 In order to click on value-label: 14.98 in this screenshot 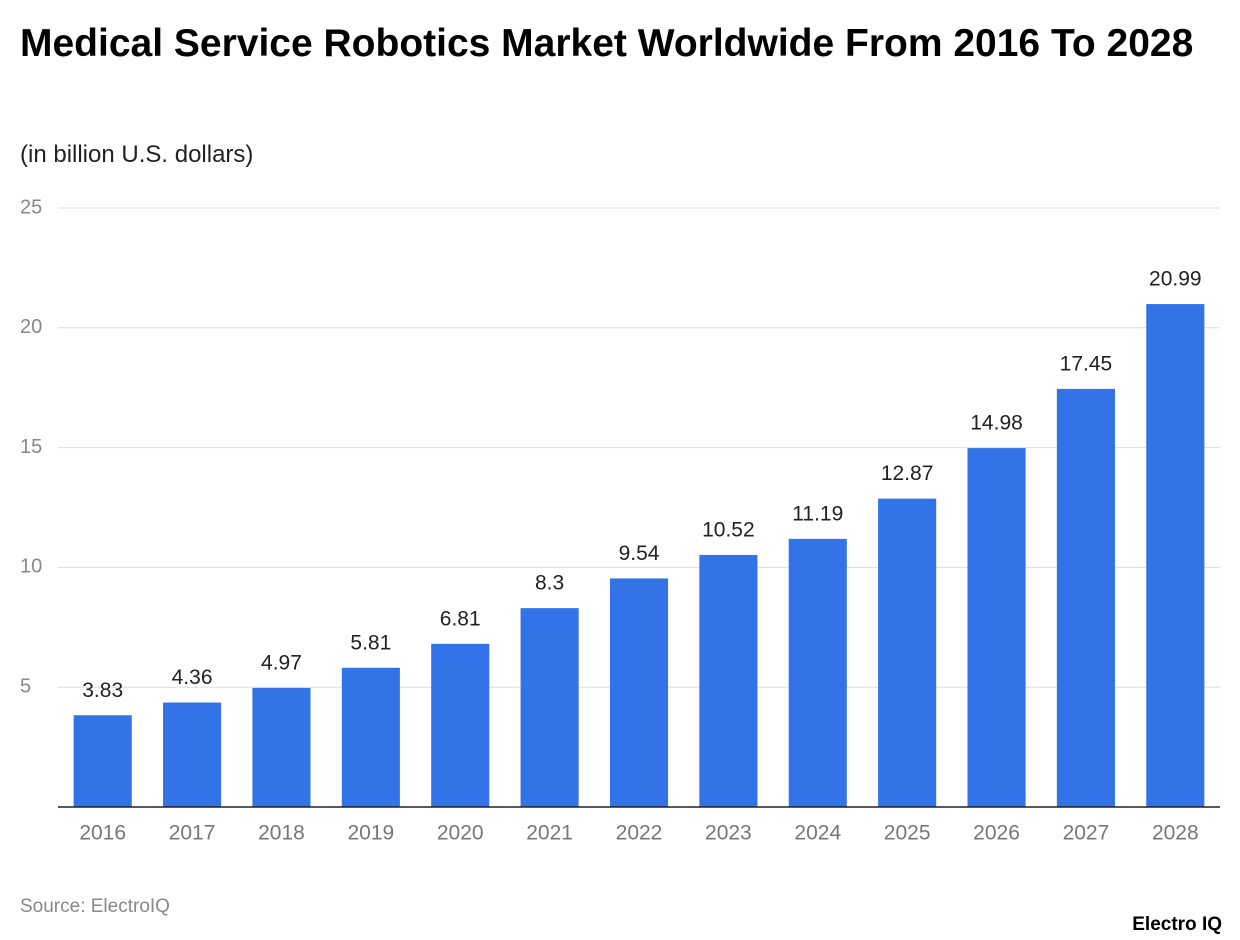, I will do `click(996, 423)`.